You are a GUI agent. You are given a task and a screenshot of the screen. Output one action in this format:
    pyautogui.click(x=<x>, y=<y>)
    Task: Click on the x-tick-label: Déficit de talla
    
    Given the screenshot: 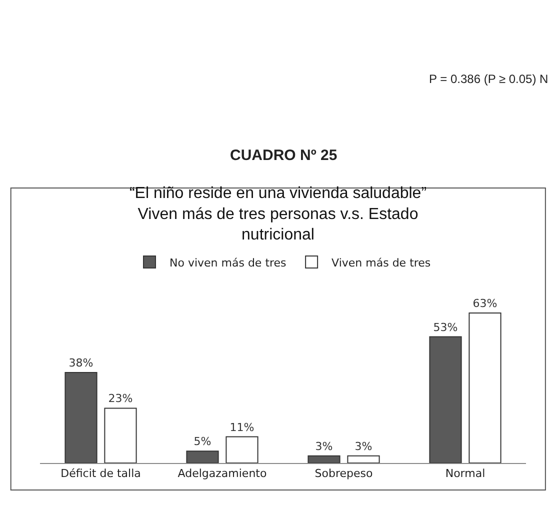 What is the action you would take?
    pyautogui.click(x=100, y=473)
    